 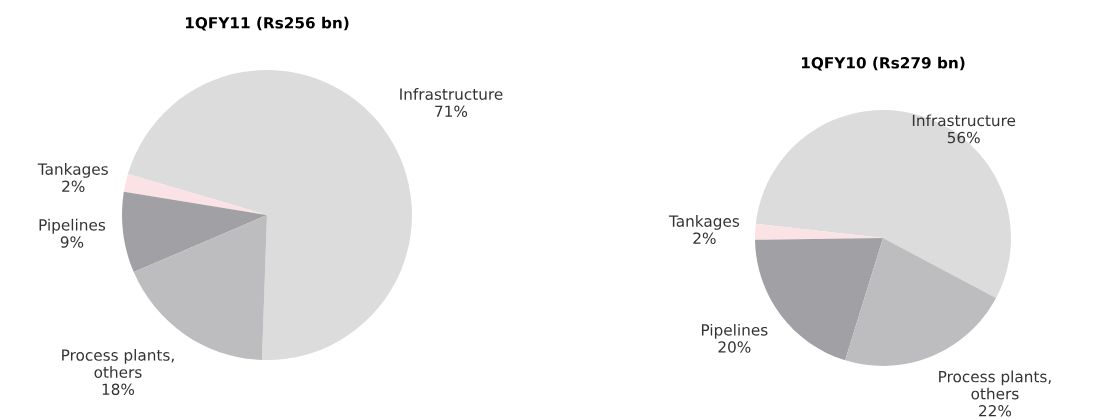 I want to click on data-label: 9%, so click(x=72, y=242).